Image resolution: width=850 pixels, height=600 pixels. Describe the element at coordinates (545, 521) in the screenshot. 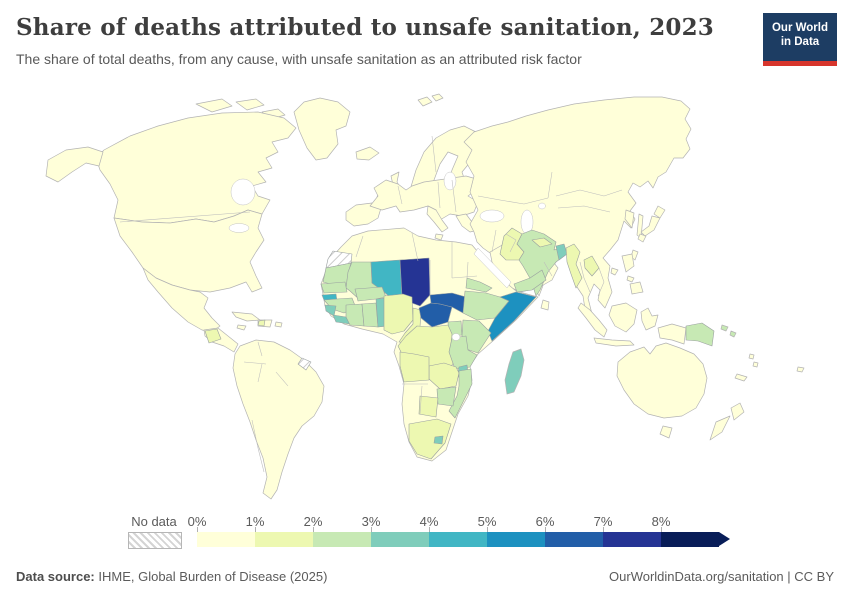

I see `legend-tick-label: 6%` at that location.